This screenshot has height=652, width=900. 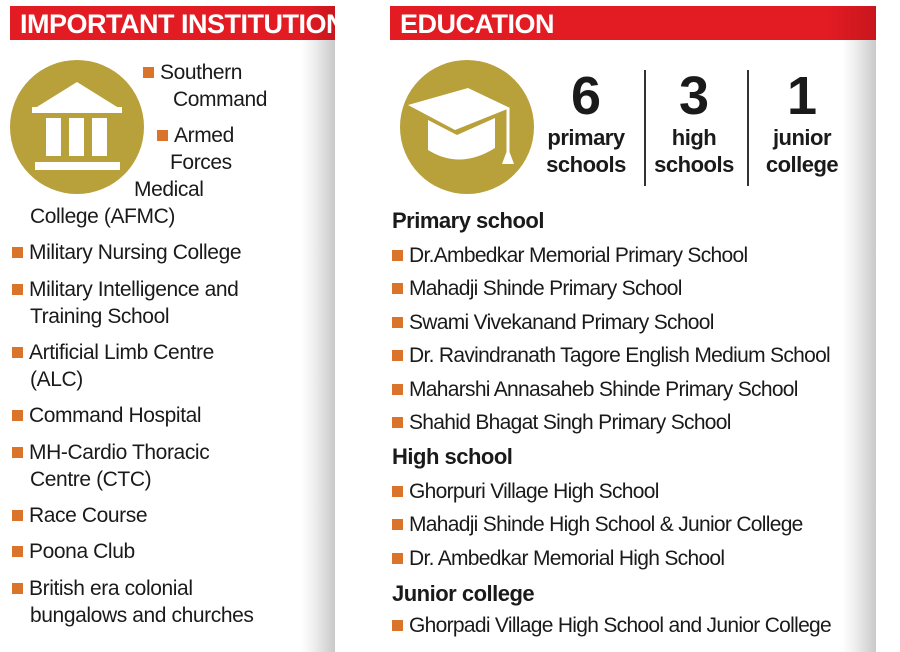 I want to click on list-item: Dr.Ambedkar Memorial Primary School, so click(x=570, y=255).